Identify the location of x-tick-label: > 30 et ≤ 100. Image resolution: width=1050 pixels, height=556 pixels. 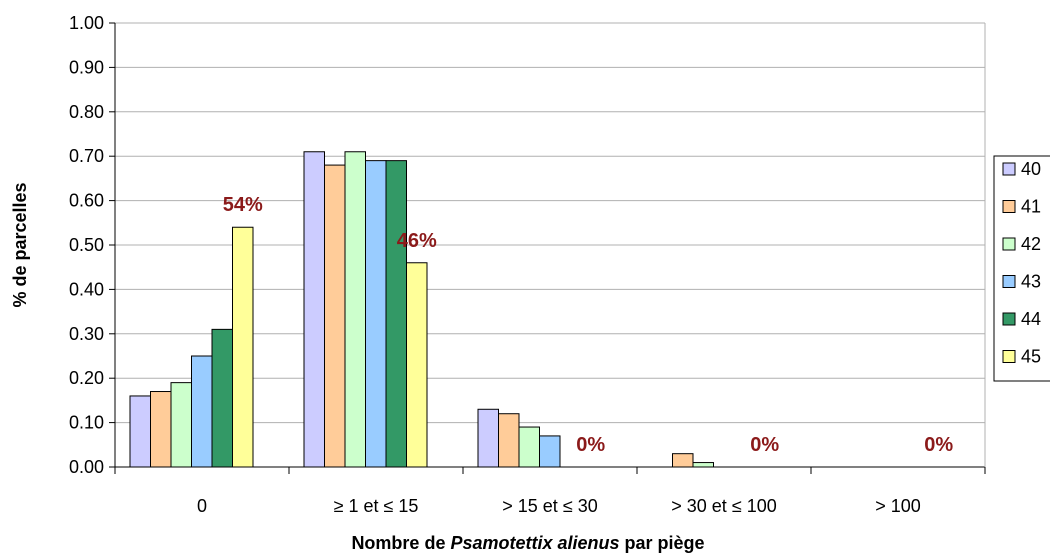
(723, 506).